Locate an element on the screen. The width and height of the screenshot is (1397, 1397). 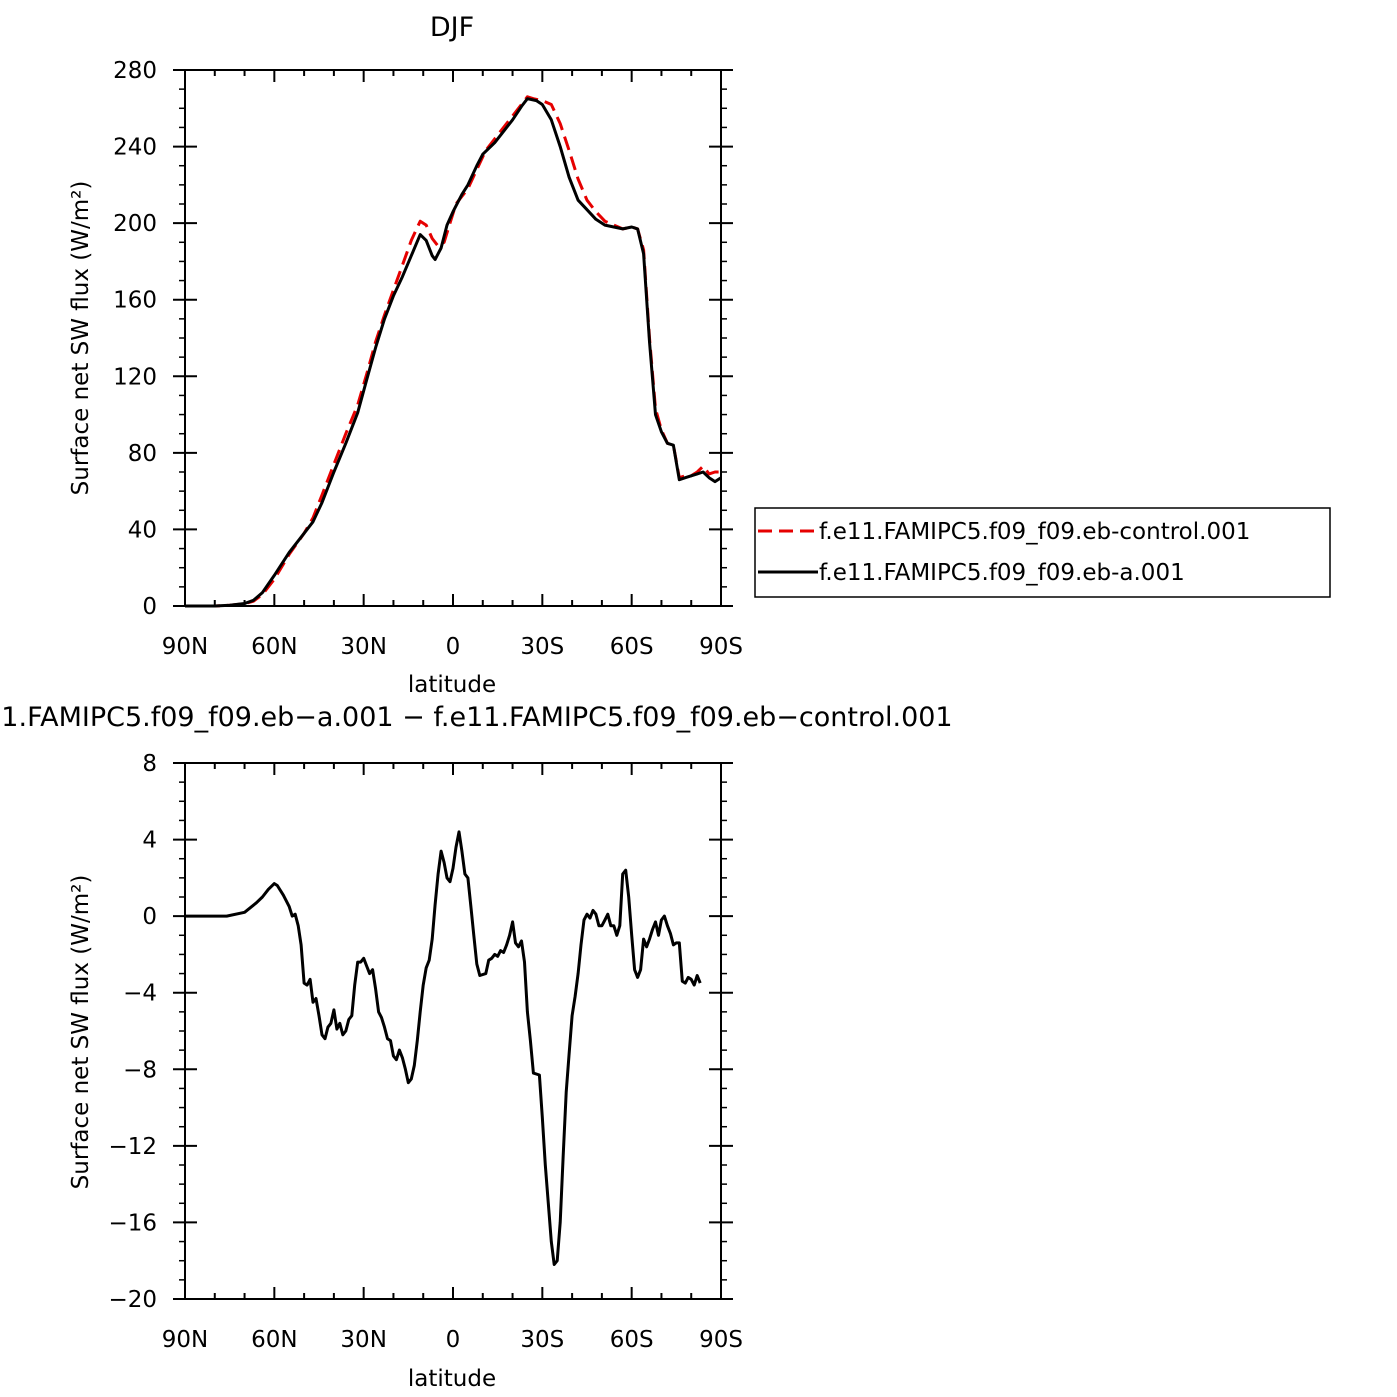
legend-box is located at coordinates (1042, 552).